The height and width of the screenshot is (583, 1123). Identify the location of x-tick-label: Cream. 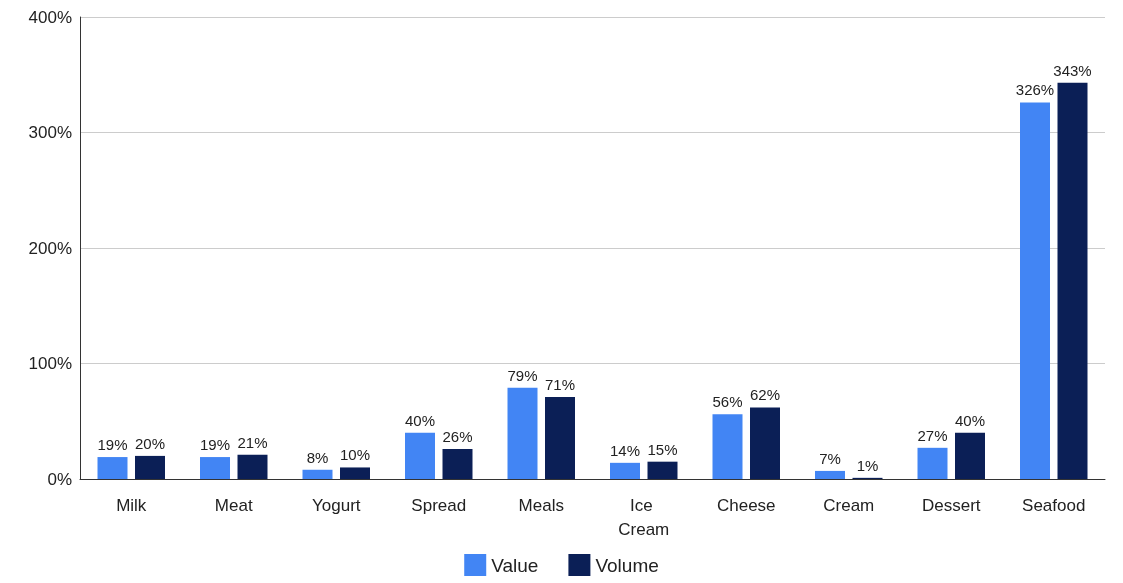
(849, 505).